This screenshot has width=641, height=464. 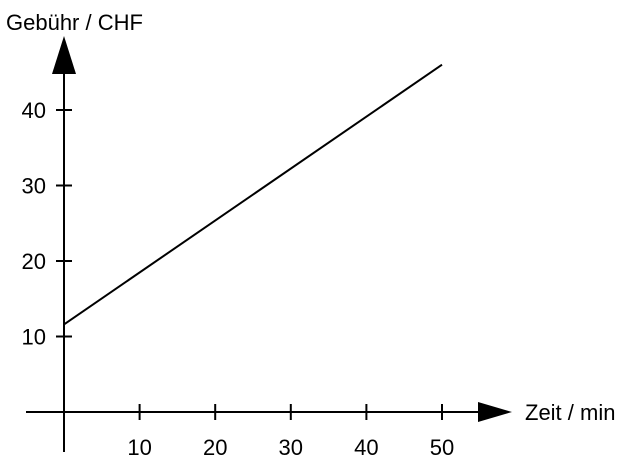 I want to click on x-tick-label: 20, so click(x=215, y=447).